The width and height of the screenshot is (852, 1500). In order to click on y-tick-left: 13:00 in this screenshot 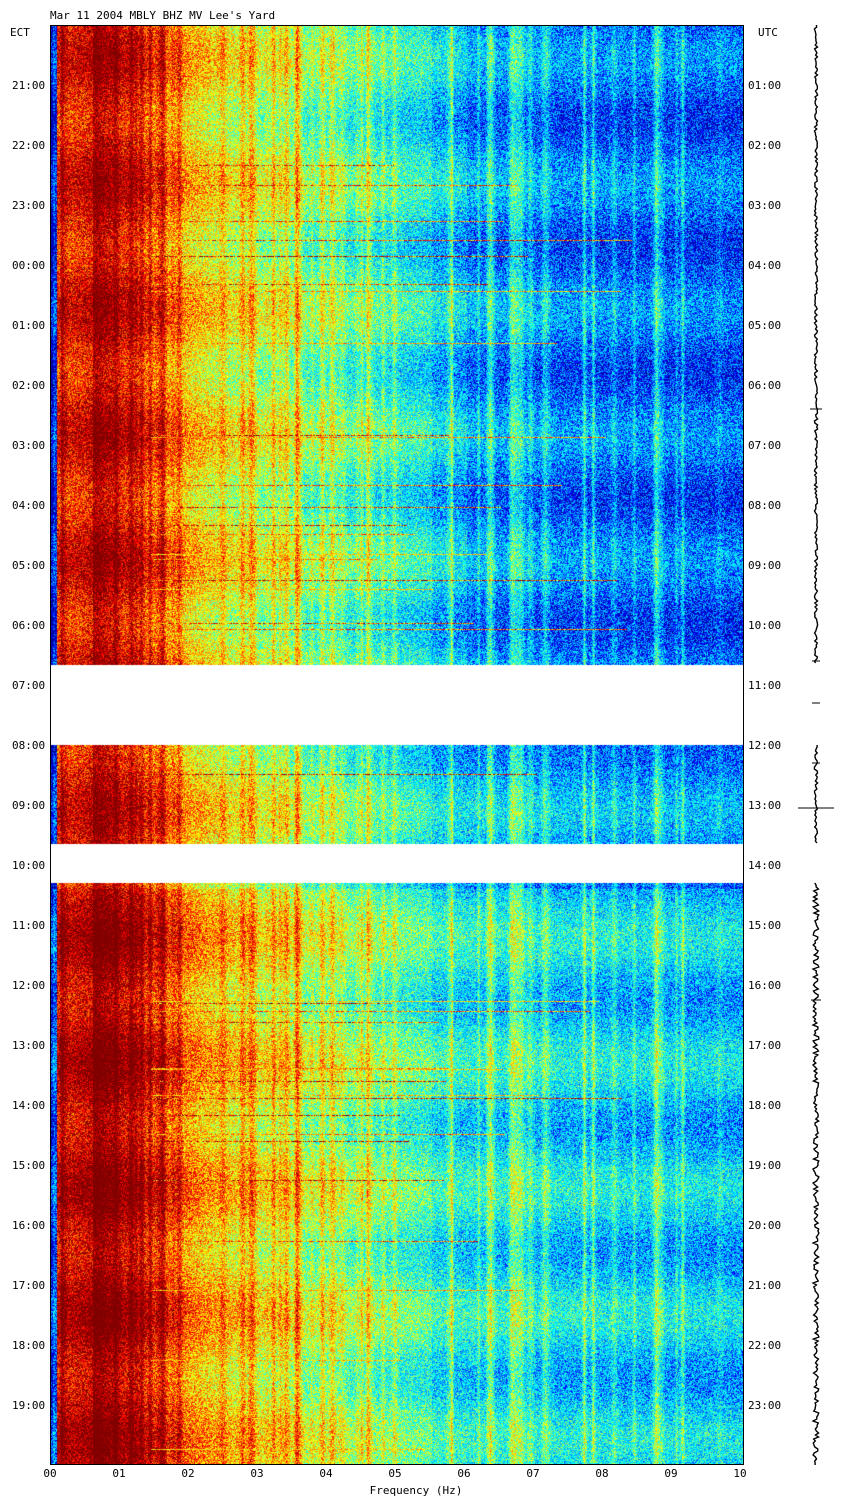, I will do `click(29, 1045)`.